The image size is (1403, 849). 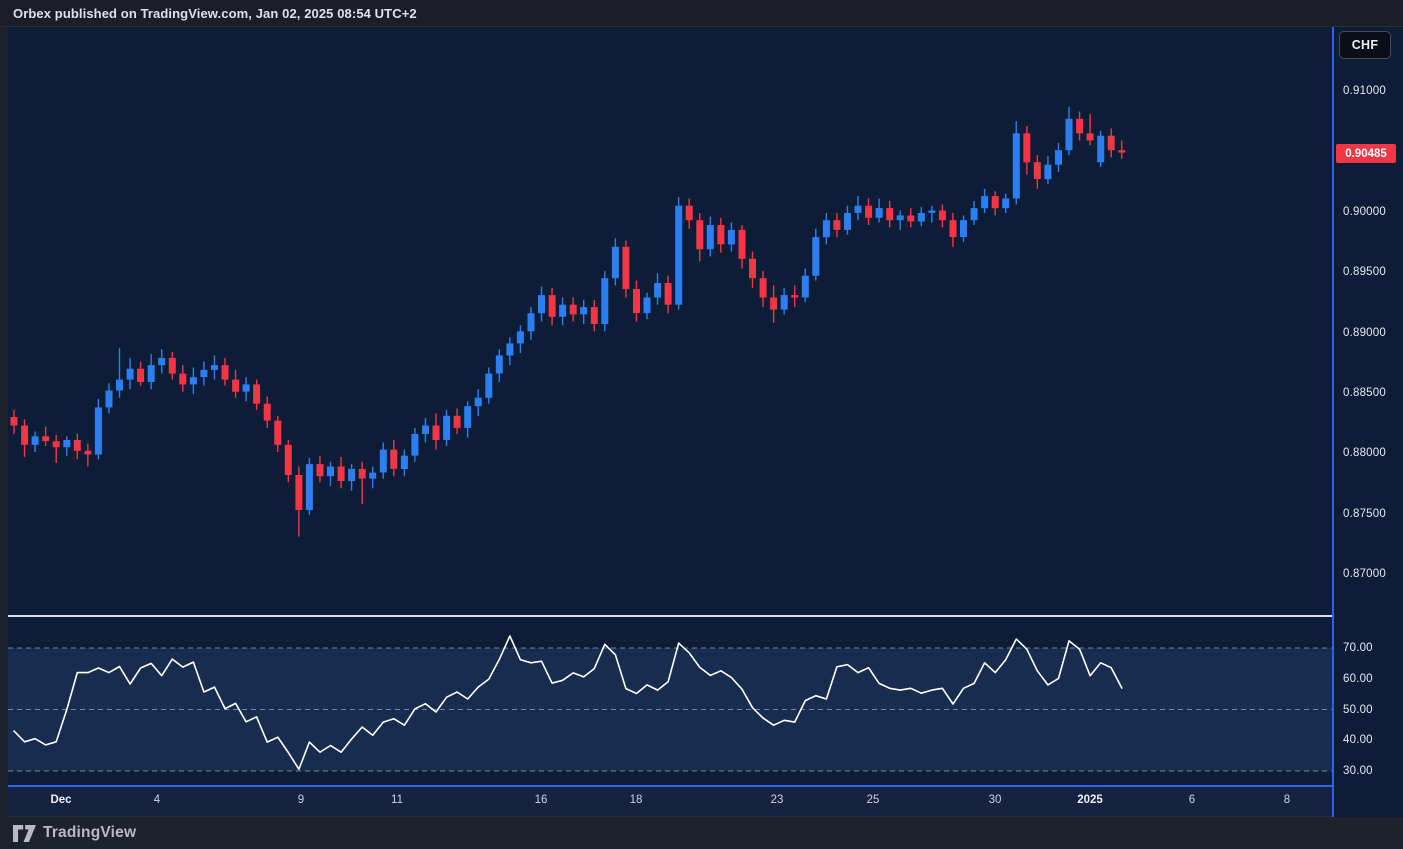 I want to click on time-axis-label: 4, so click(x=157, y=800).